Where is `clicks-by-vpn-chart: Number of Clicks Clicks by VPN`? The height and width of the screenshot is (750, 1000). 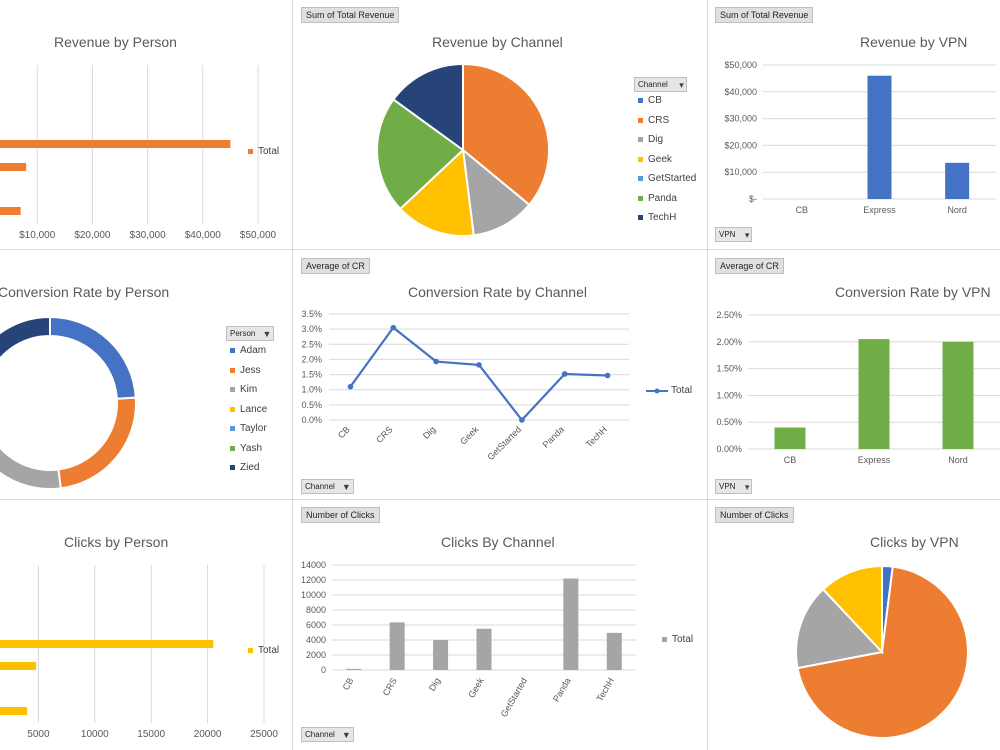 clicks-by-vpn-chart: Number of Clicks Clicks by VPN is located at coordinates (854, 625).